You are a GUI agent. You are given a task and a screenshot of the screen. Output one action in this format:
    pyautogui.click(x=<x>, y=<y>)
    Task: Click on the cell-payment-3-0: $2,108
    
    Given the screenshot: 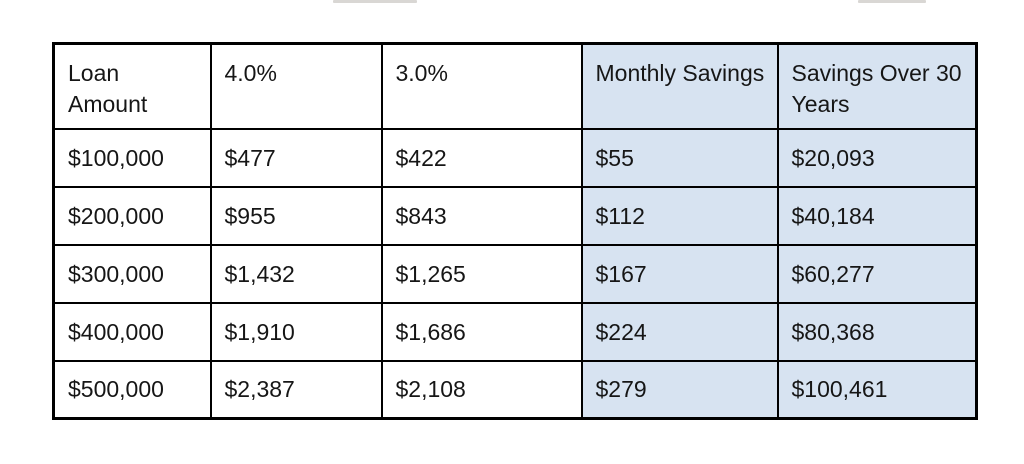 What is the action you would take?
    pyautogui.click(x=481, y=389)
    